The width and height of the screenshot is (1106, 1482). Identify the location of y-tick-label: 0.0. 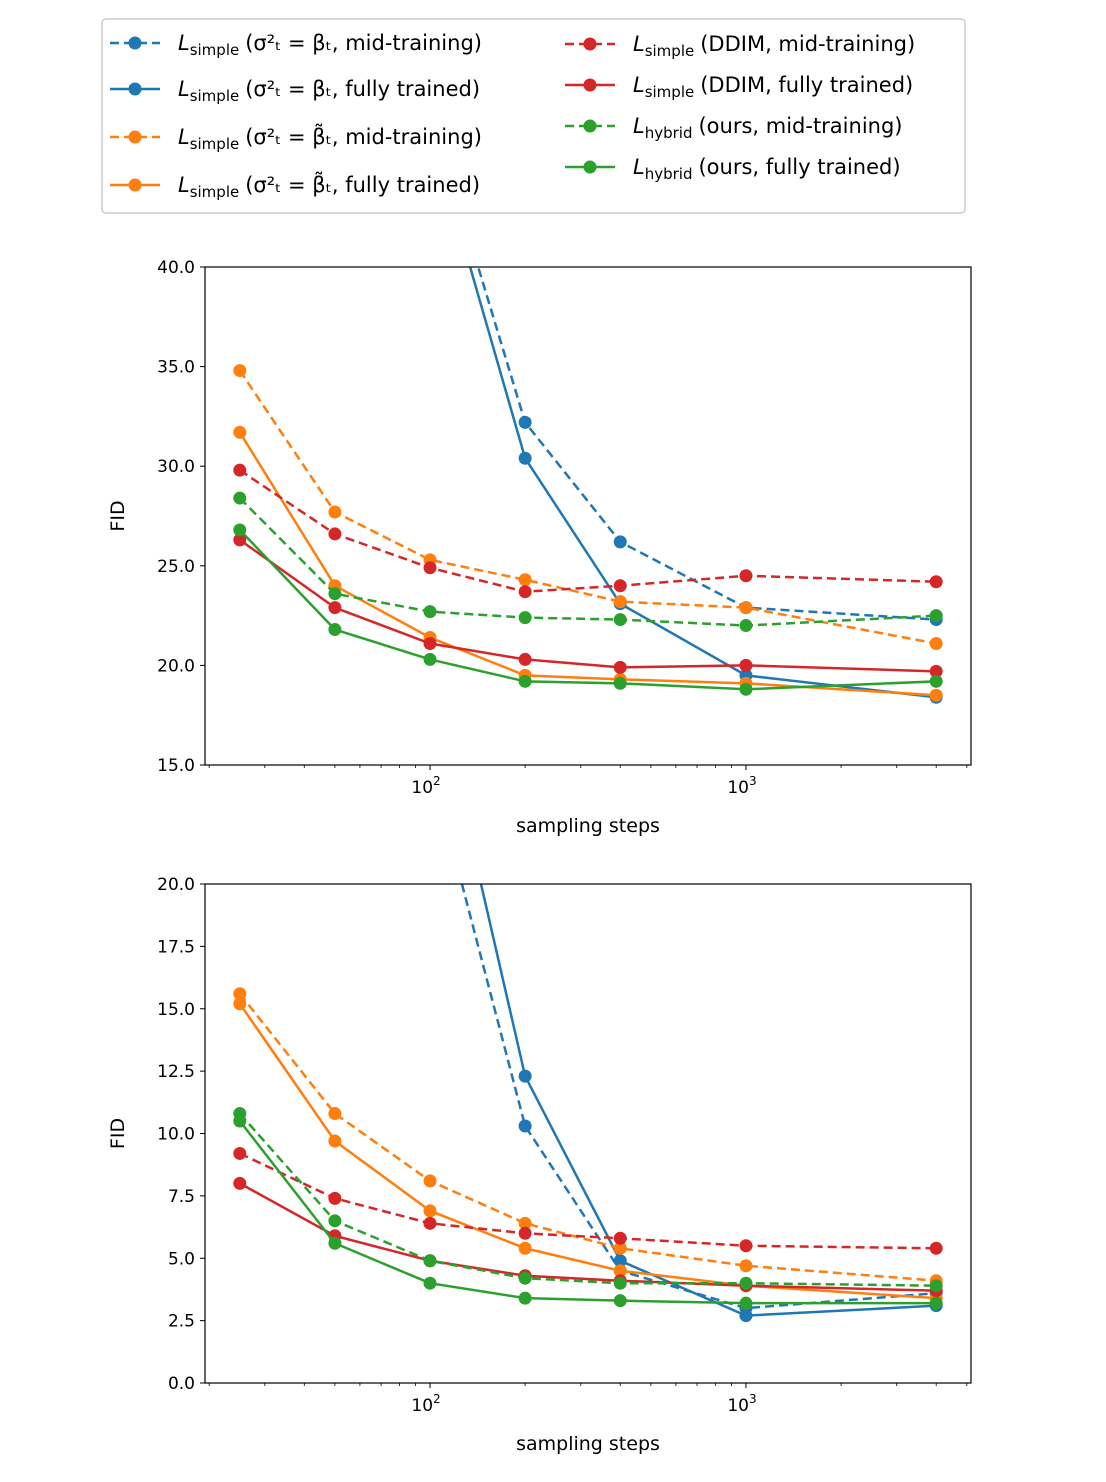
(181, 1384).